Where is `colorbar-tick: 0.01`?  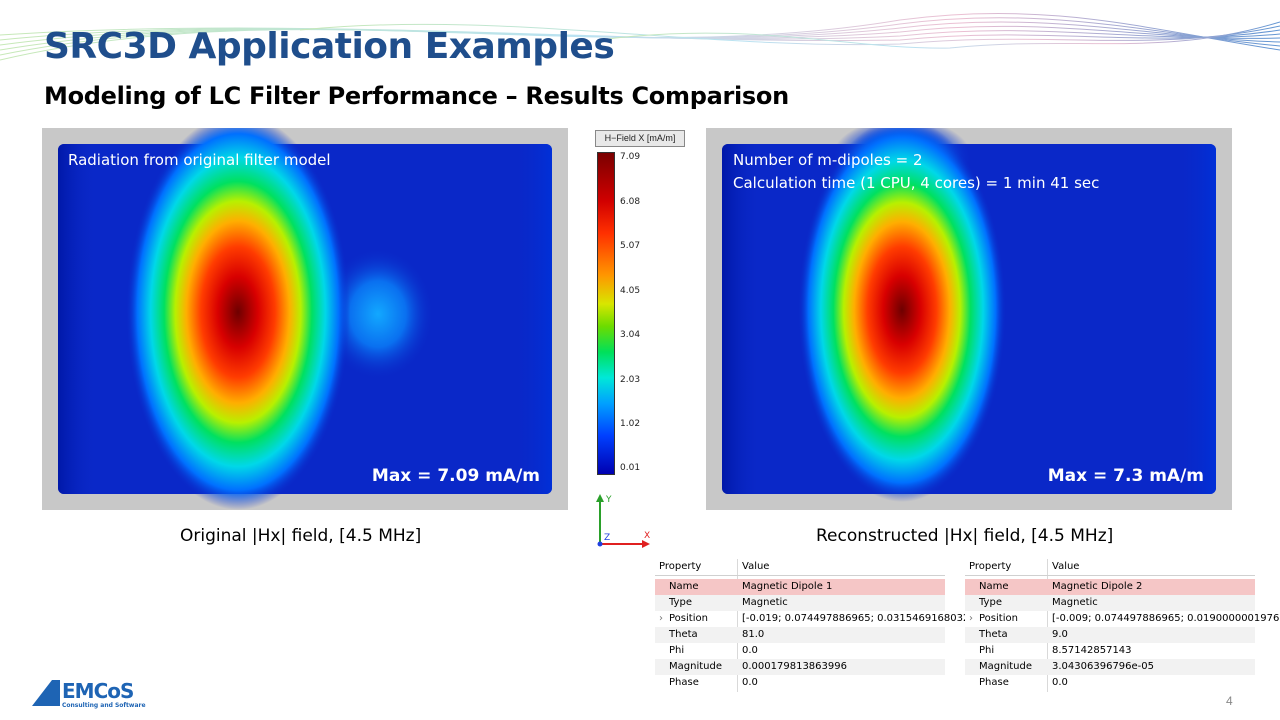 colorbar-tick: 0.01 is located at coordinates (630, 468).